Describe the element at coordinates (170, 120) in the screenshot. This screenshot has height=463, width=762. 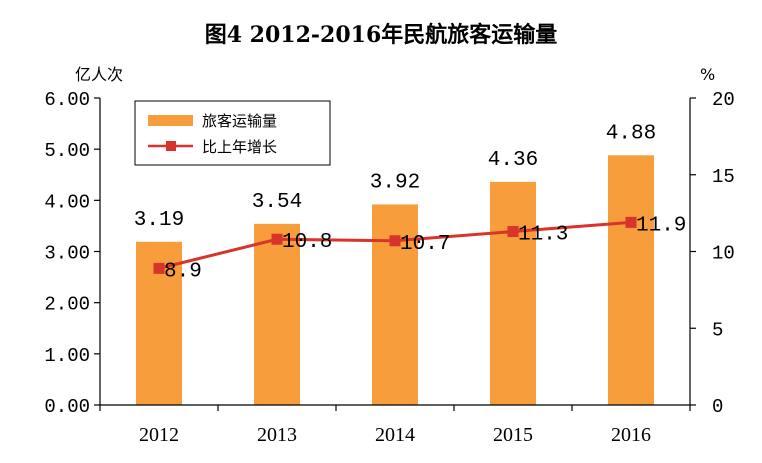
I see `legend-bar-swatch` at that location.